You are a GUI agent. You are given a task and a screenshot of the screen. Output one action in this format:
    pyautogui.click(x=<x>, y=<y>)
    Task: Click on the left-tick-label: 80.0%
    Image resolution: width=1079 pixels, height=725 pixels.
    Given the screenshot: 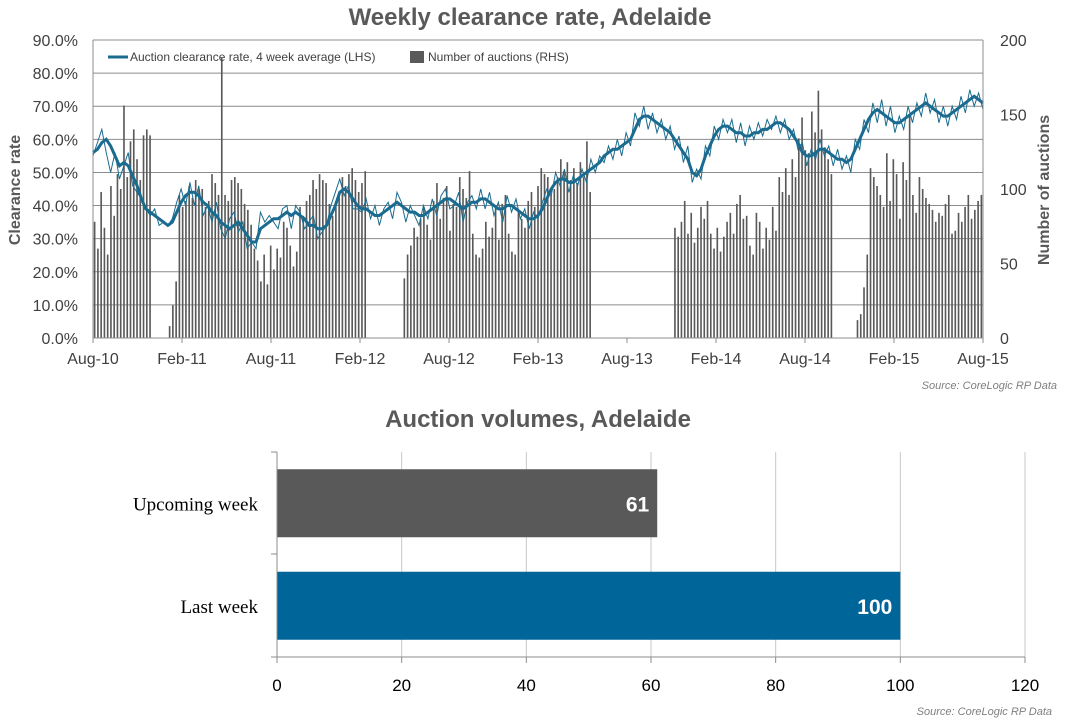 What is the action you would take?
    pyautogui.click(x=55, y=74)
    